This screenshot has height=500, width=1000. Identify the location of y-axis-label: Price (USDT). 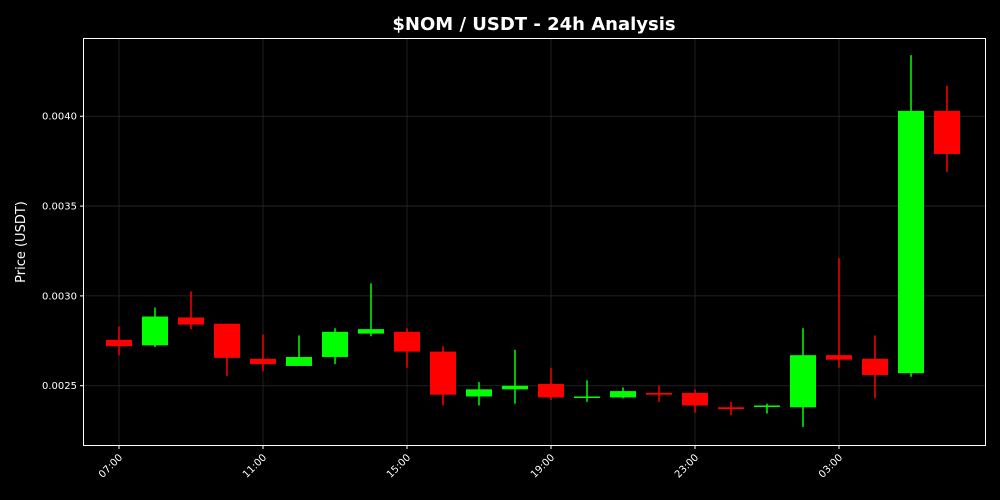
(21, 242).